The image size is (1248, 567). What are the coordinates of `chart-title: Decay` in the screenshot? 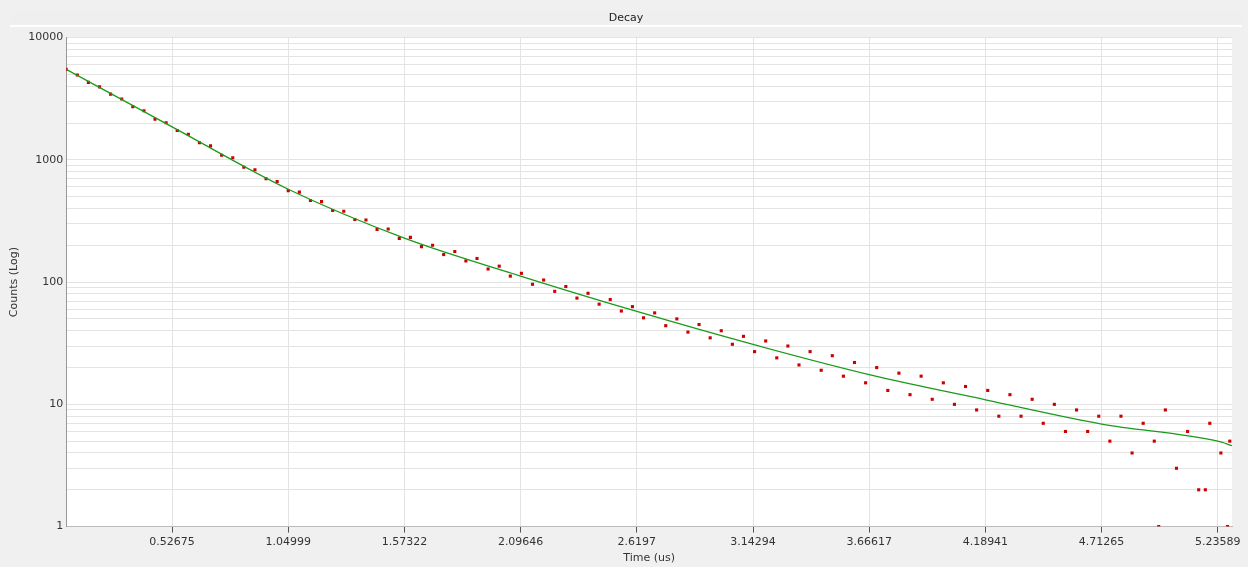 It's located at (626, 18).